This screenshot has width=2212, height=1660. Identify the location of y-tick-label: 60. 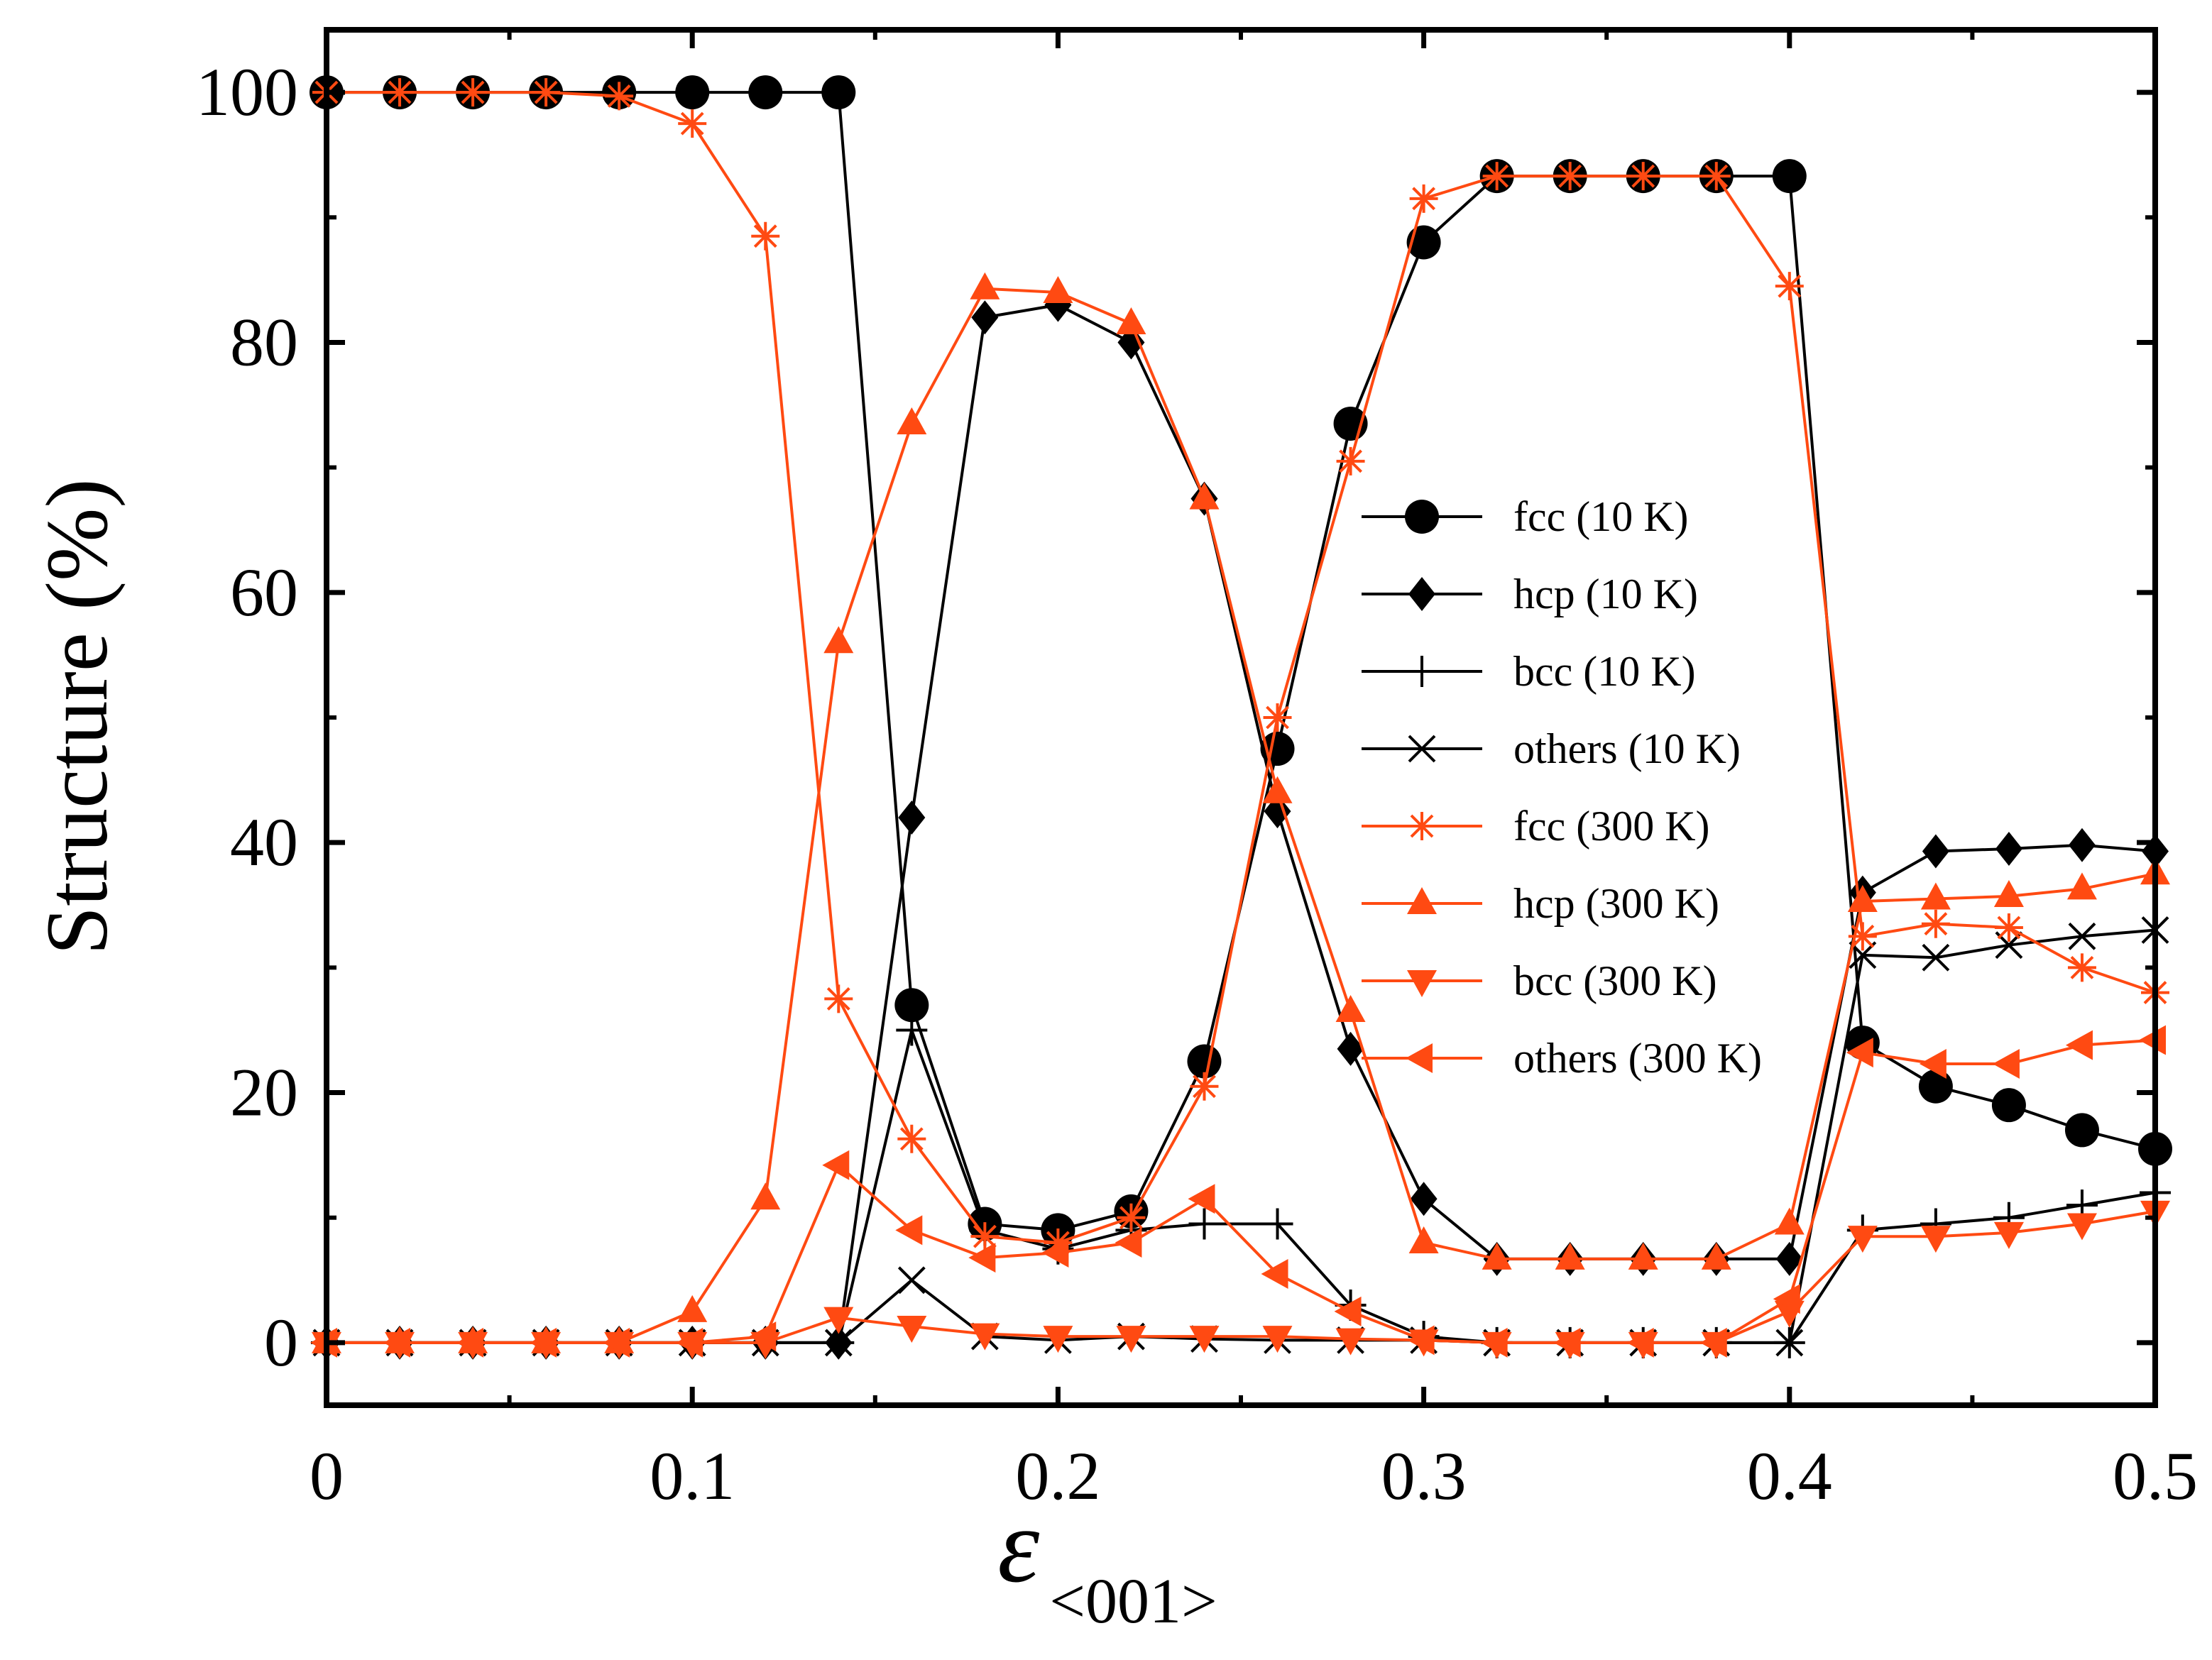
(264, 592).